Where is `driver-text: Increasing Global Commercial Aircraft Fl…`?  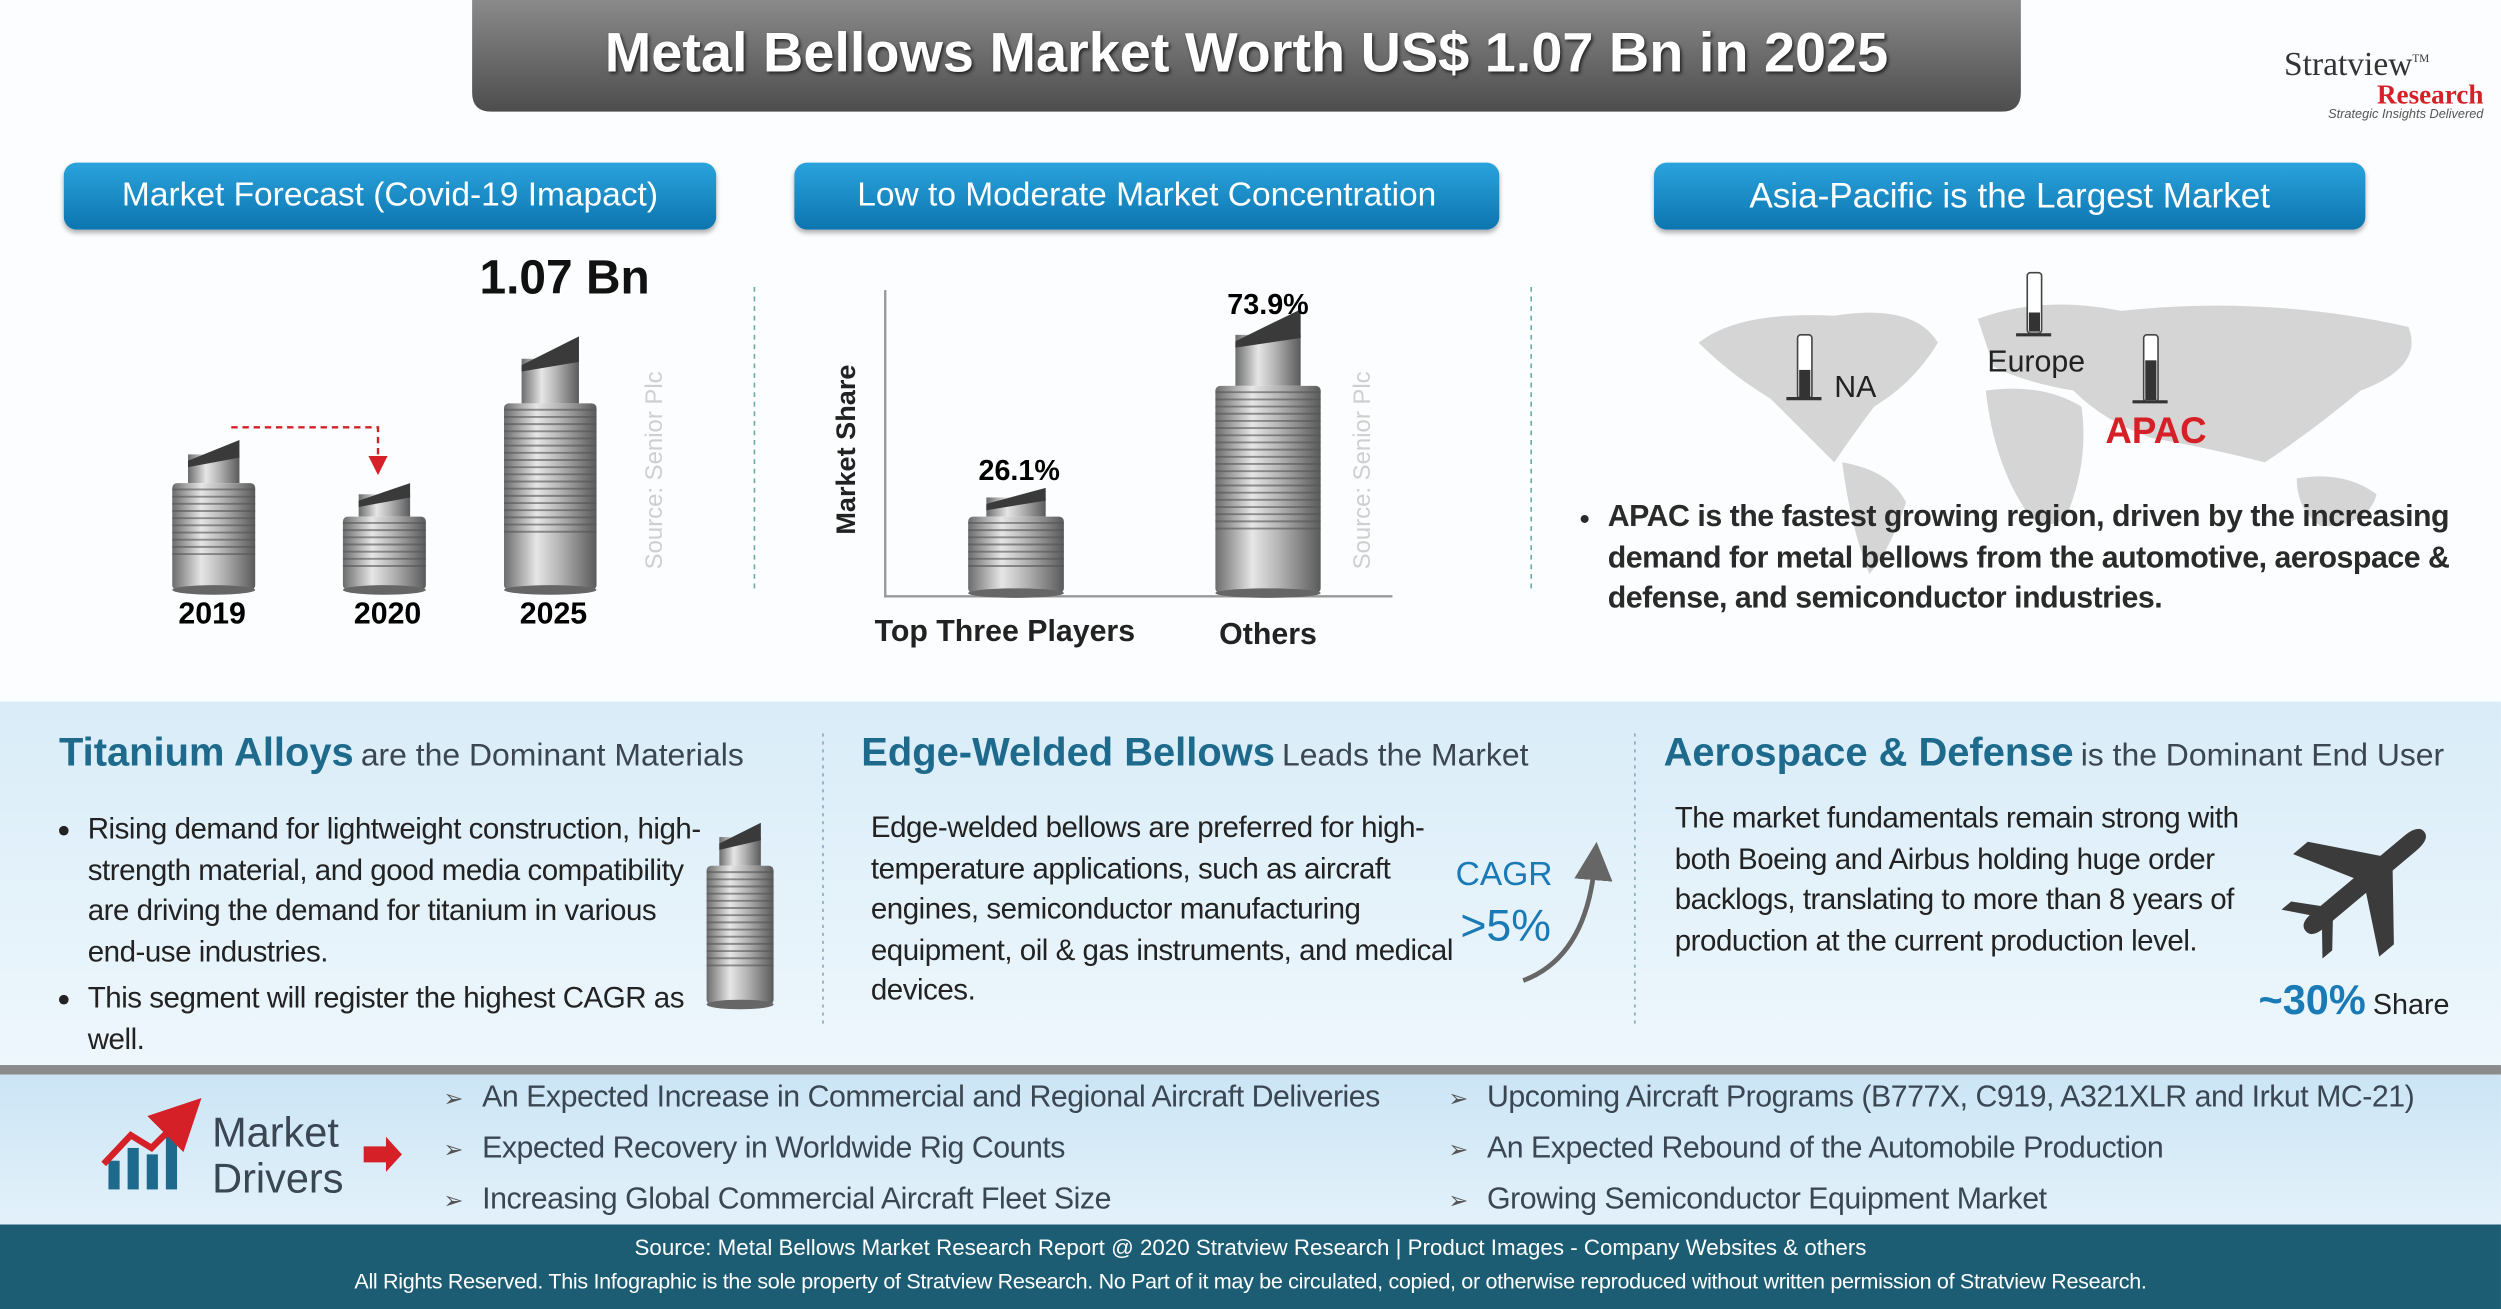 driver-text: Increasing Global Commercial Aircraft Fl… is located at coordinates (796, 1200).